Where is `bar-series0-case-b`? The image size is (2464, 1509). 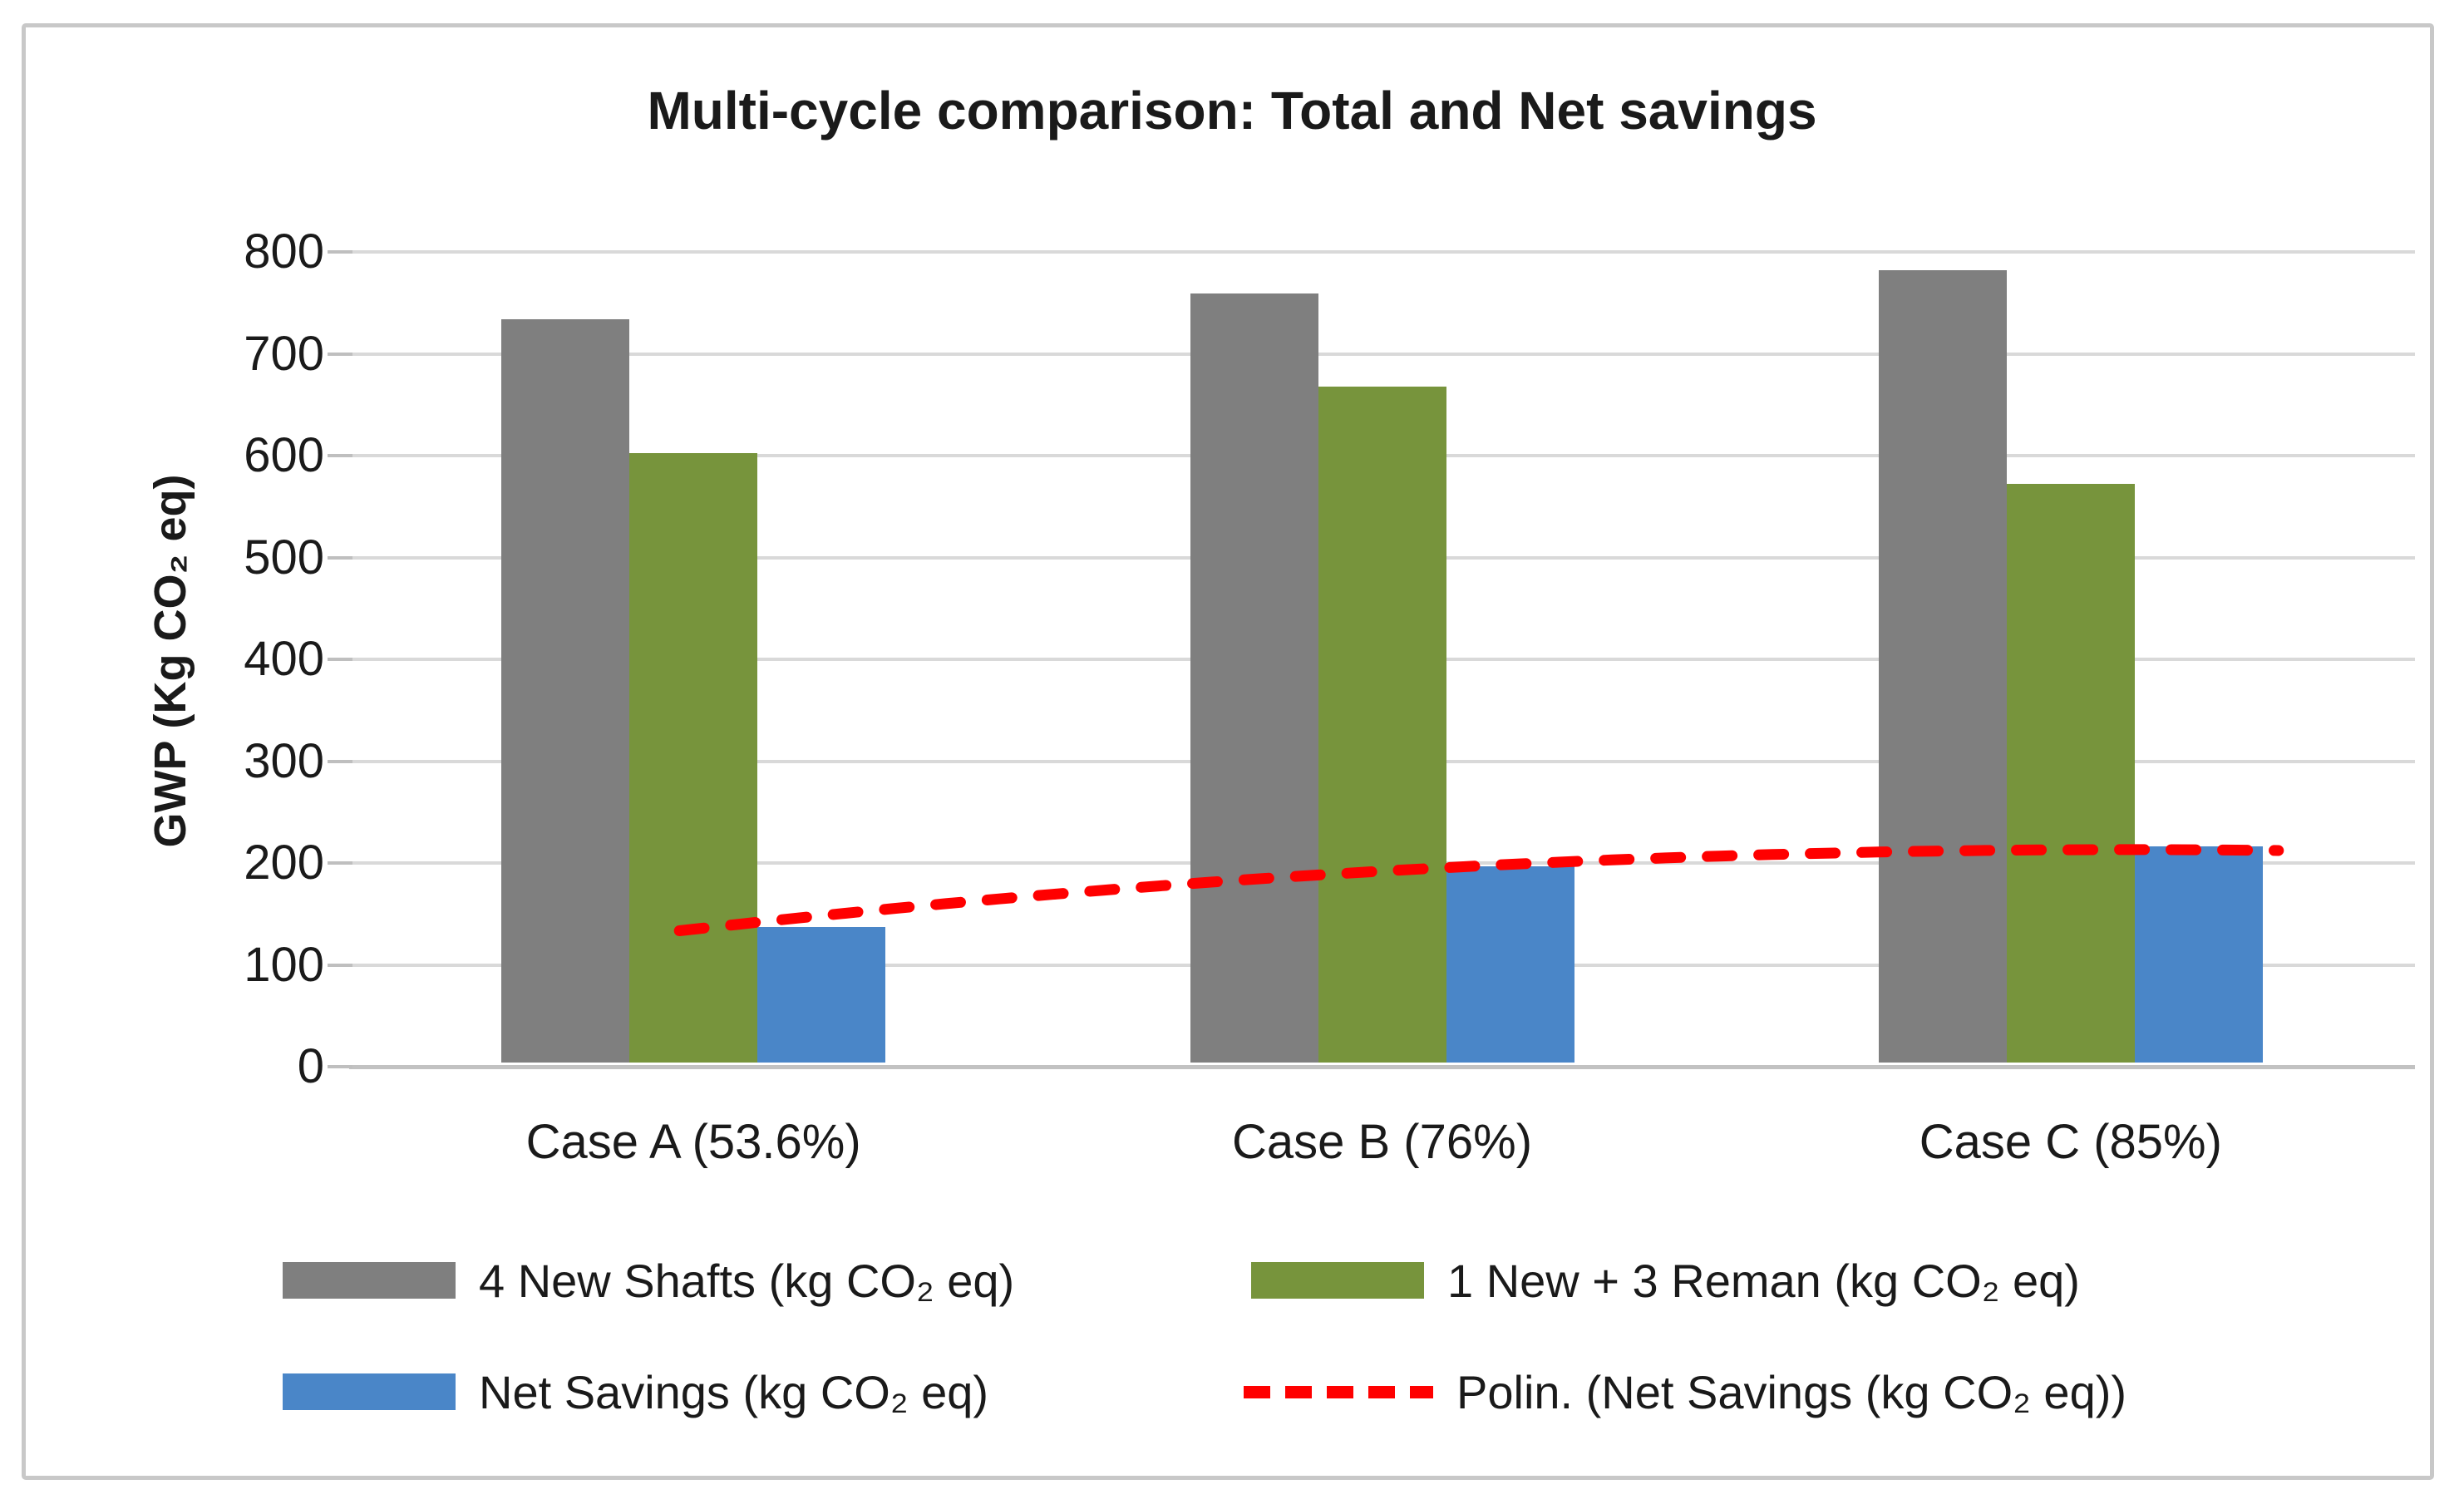 bar-series0-case-b is located at coordinates (1254, 678).